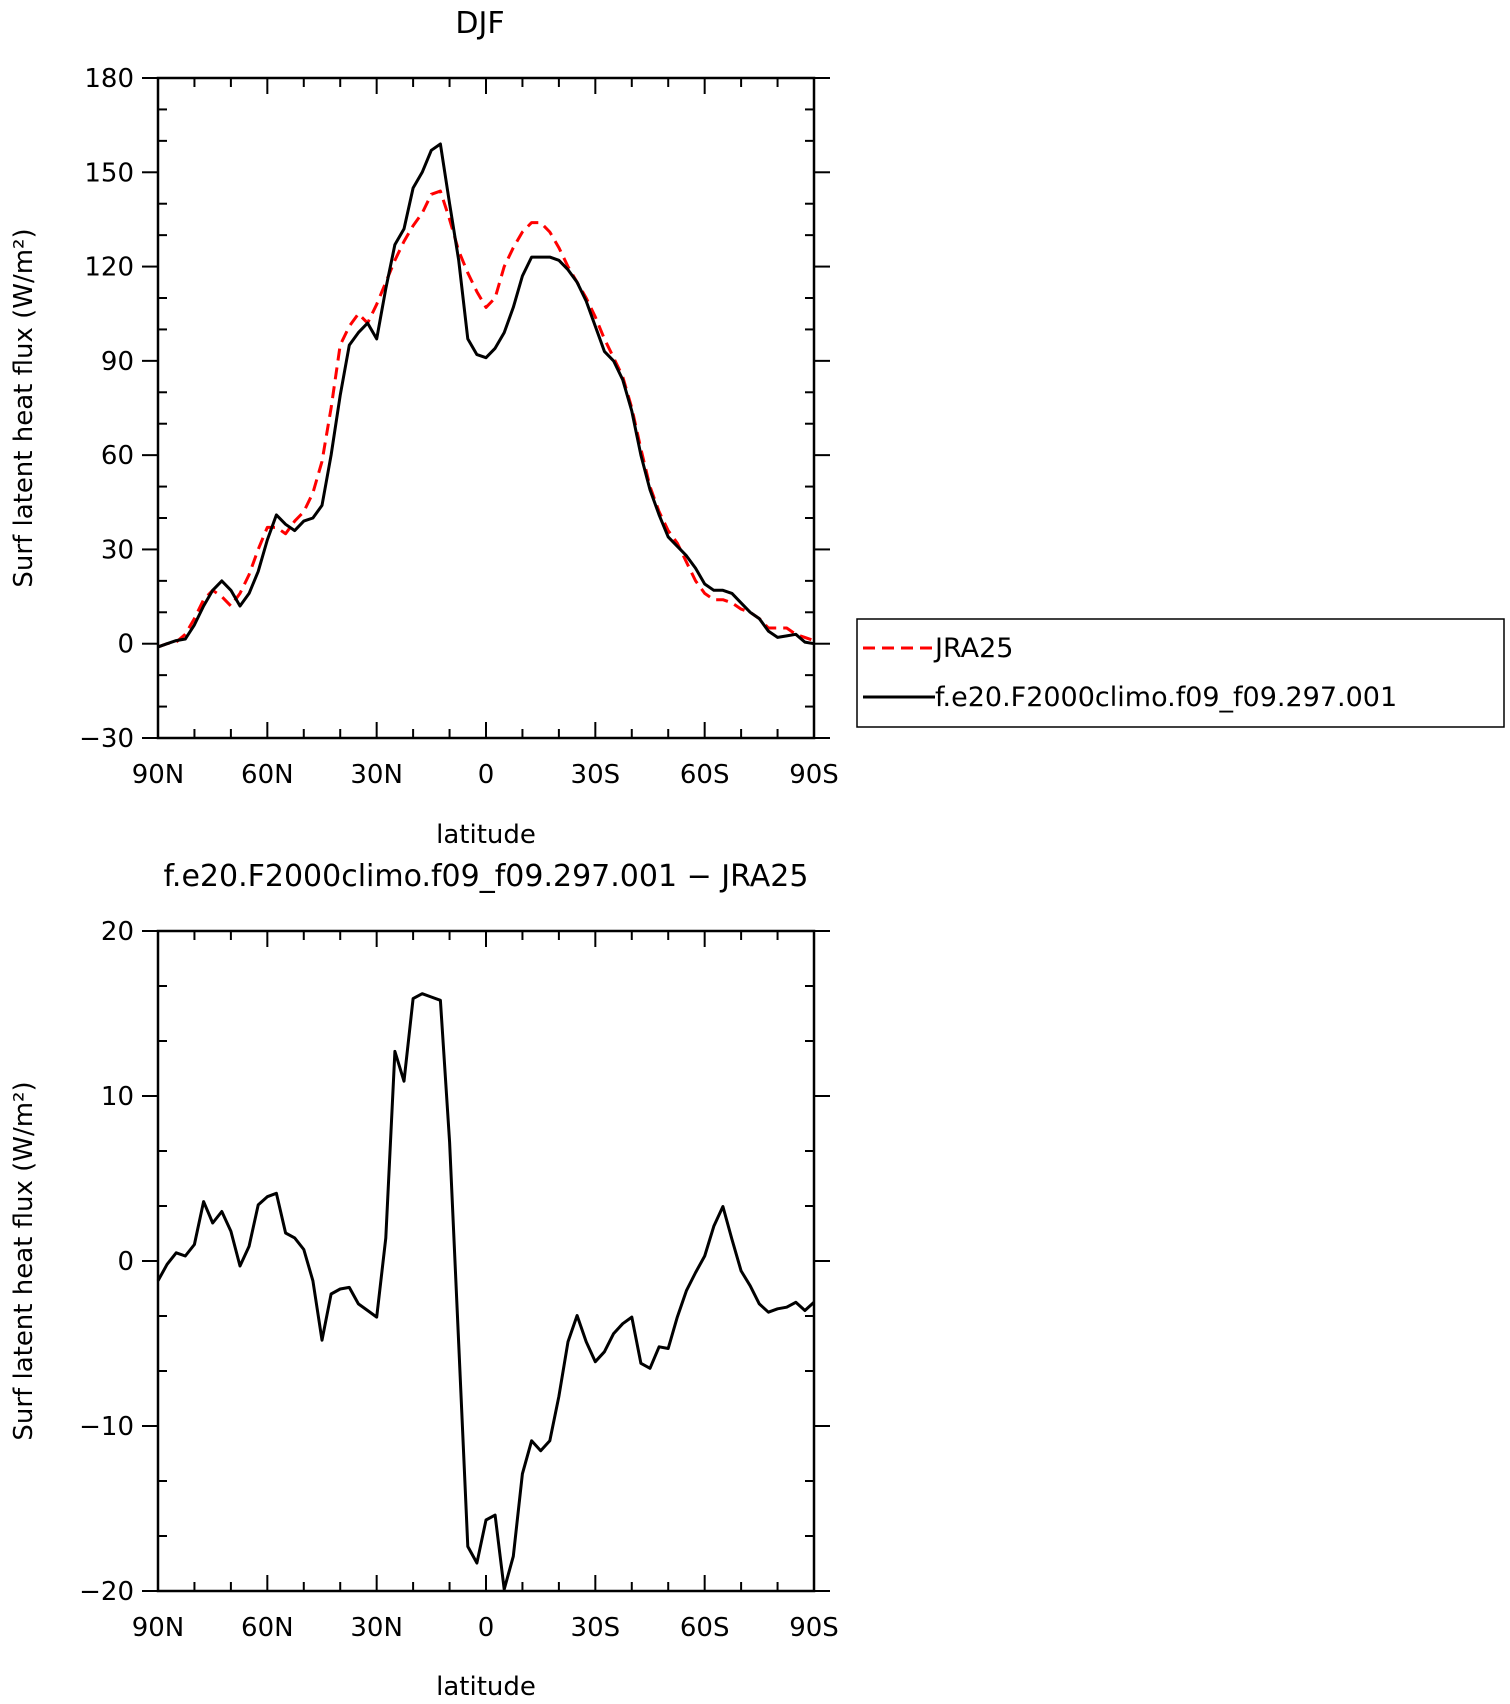 The height and width of the screenshot is (1704, 1510). What do you see at coordinates (486, 1687) in the screenshot?
I see `bottom-x-axis-label: latitude` at bounding box center [486, 1687].